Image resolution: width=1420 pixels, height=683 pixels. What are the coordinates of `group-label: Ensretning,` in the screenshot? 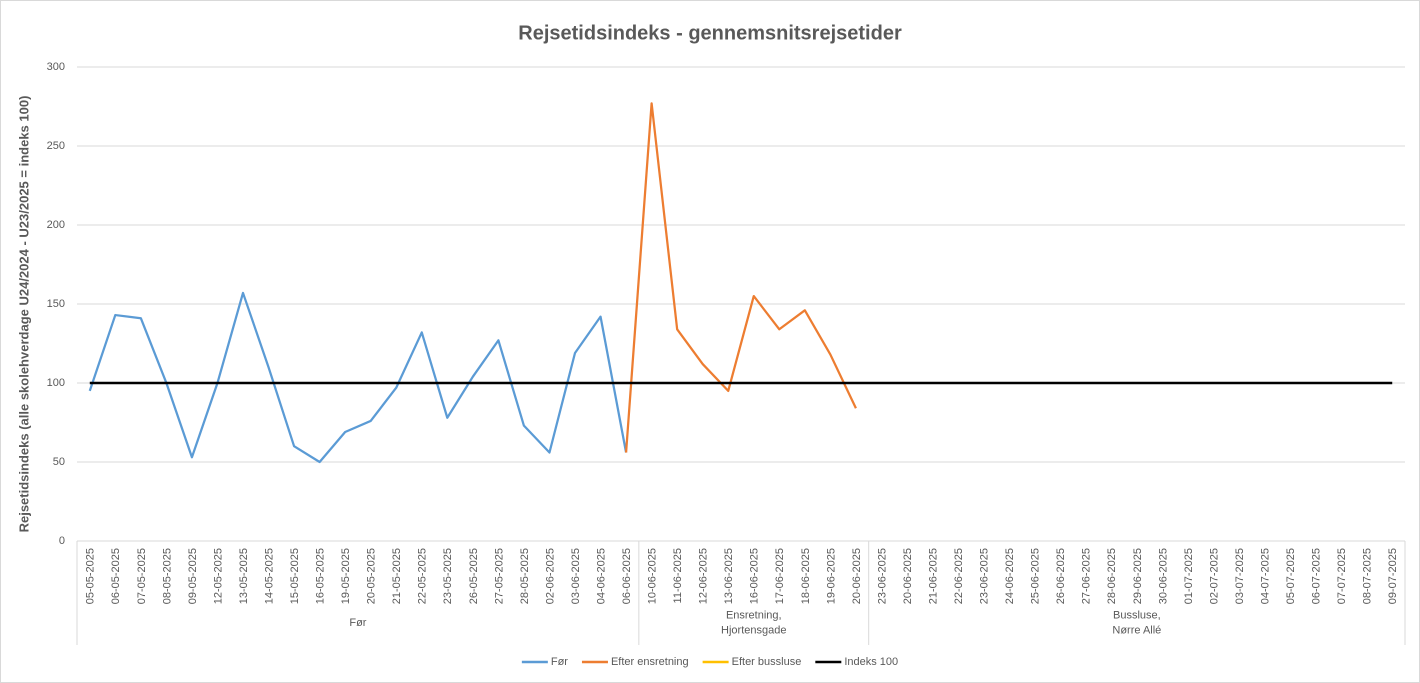 It's located at (754, 615).